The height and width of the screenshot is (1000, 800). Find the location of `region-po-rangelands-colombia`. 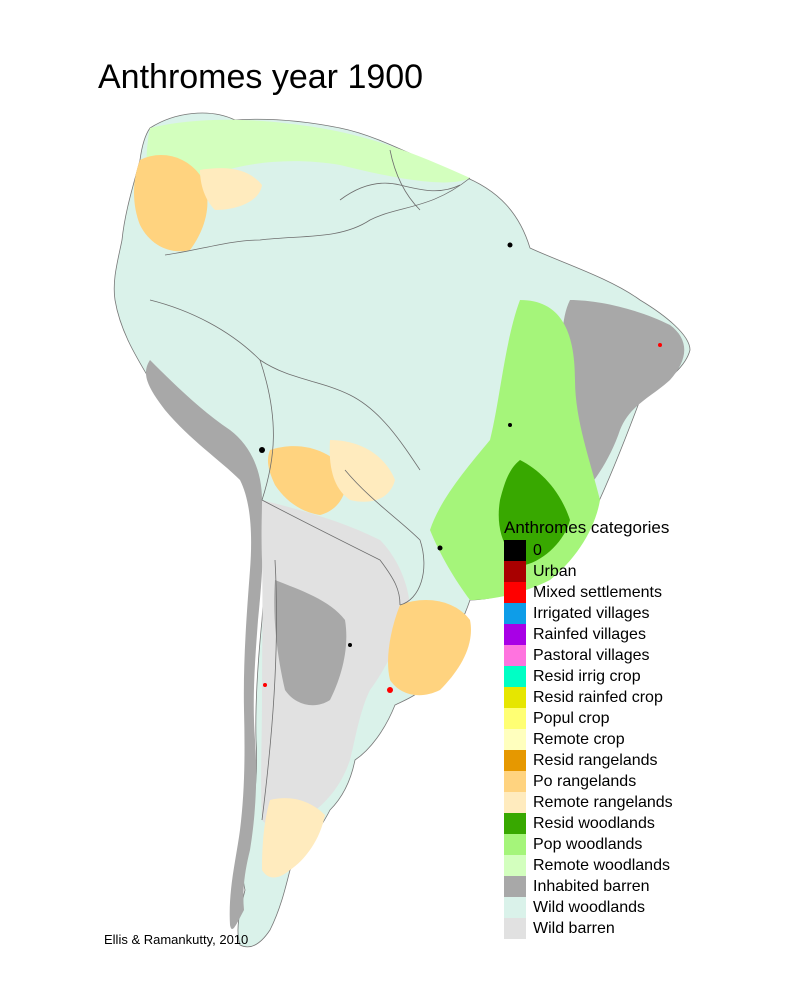

region-po-rangelands-colombia is located at coordinates (171, 203).